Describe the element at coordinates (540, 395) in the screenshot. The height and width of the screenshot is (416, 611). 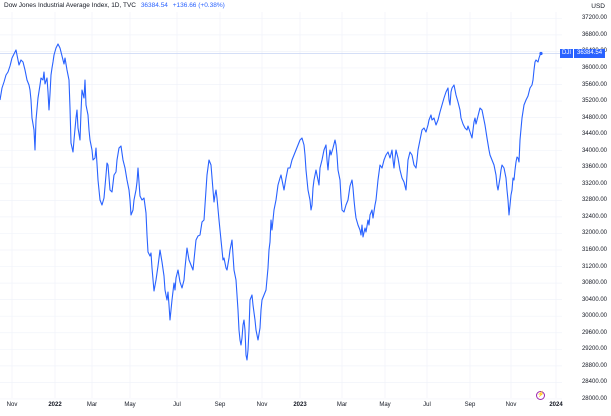
I see `lightning-icon: ⚡` at that location.